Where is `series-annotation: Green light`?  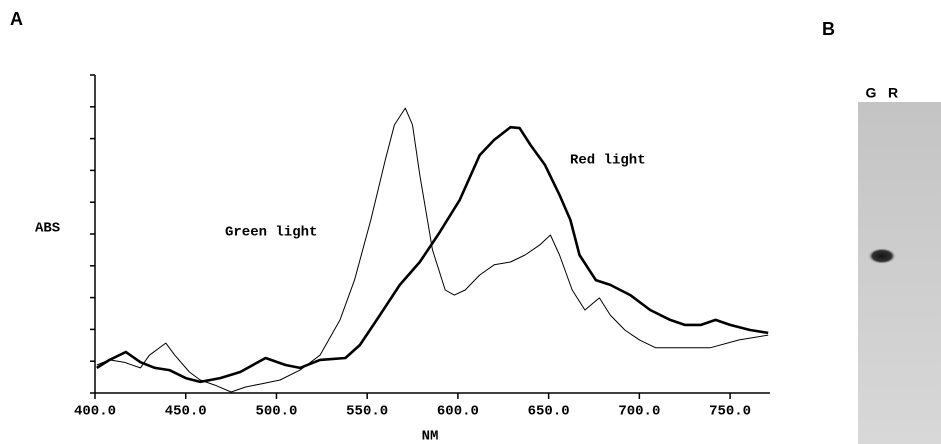 series-annotation: Green light is located at coordinates (271, 233).